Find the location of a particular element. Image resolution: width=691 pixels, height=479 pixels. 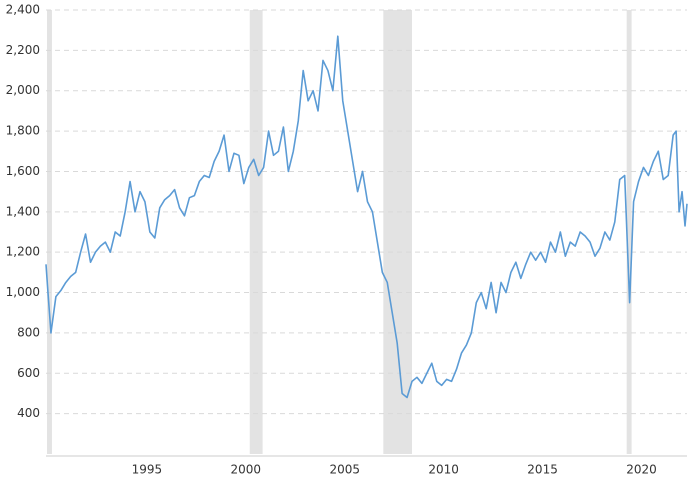

y-tick-label: 1,800 is located at coordinates (23, 131).